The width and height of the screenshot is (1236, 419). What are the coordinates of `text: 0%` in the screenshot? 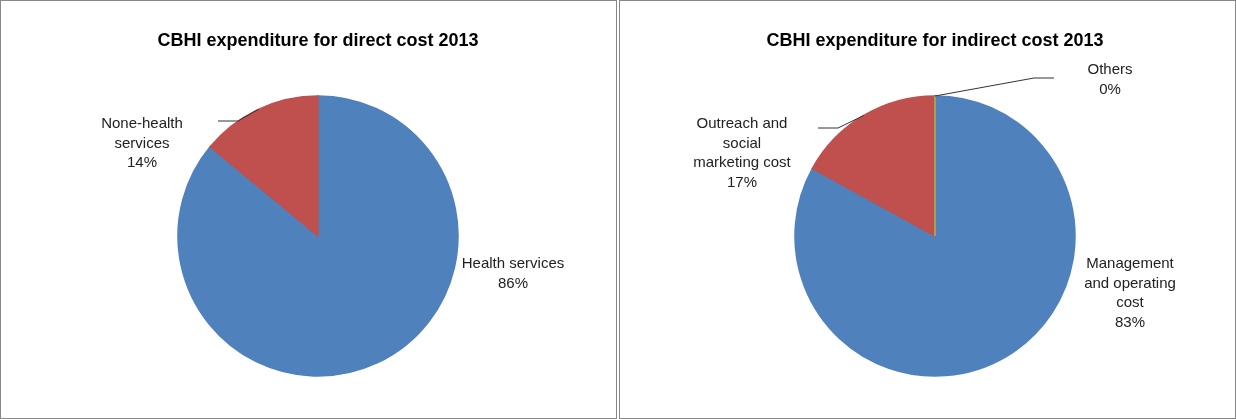 It's located at (1110, 88).